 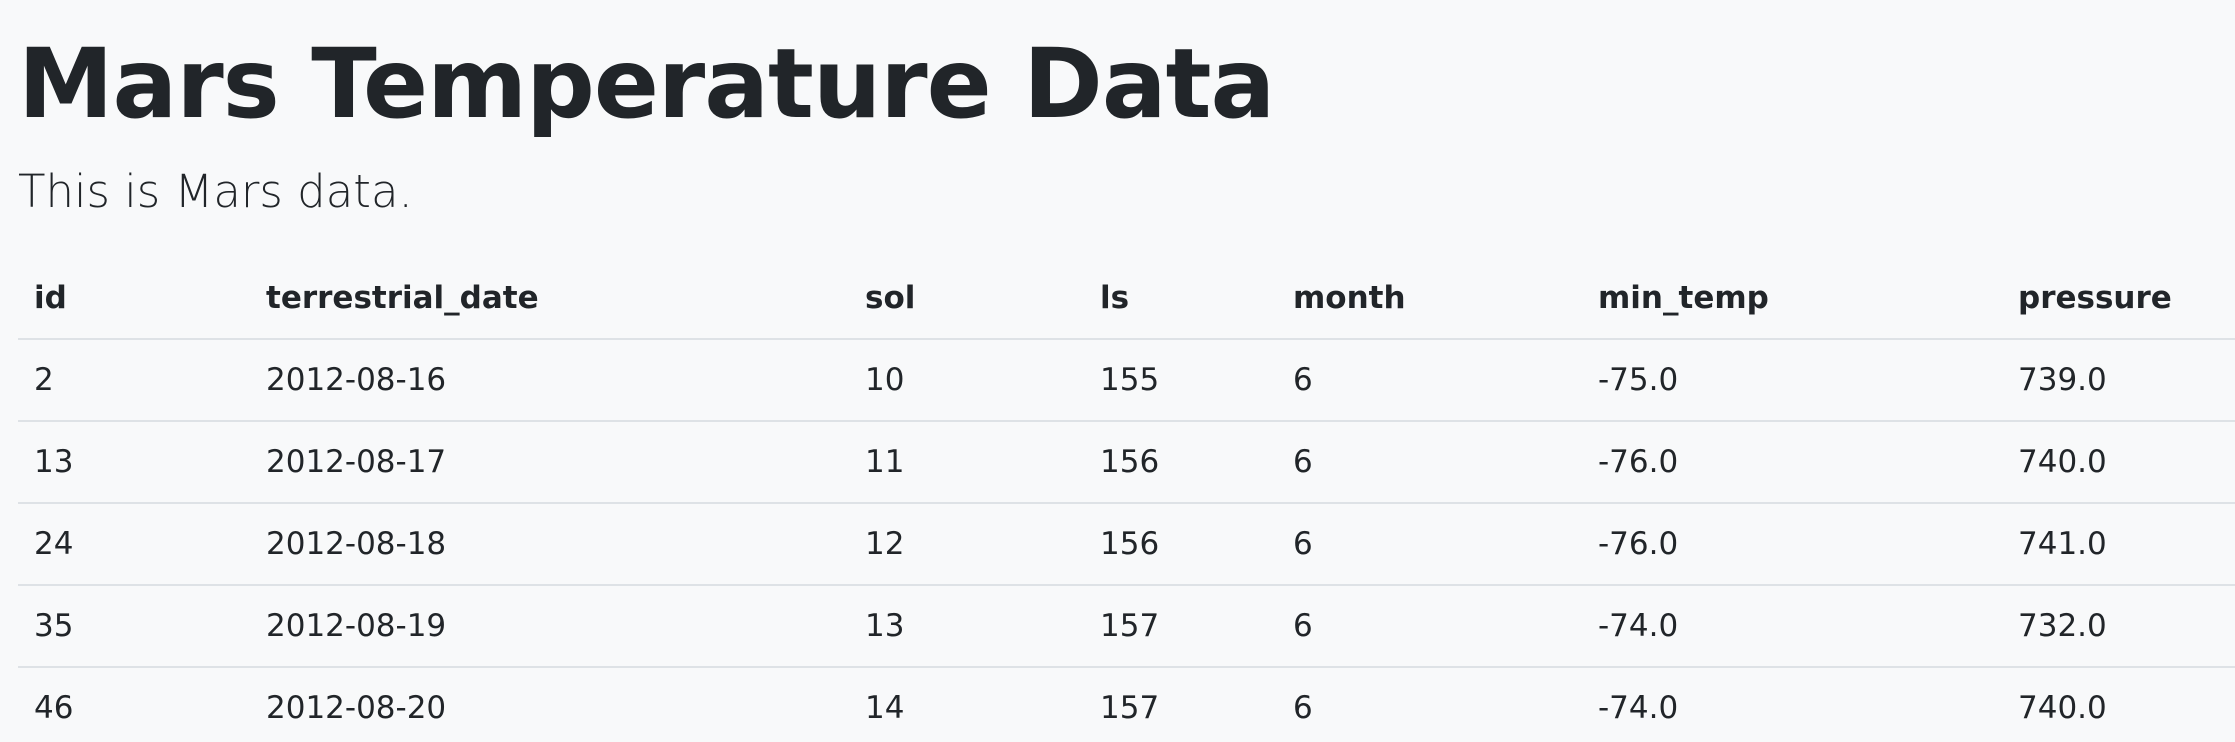 What do you see at coordinates (549, 626) in the screenshot?
I see `cell-terrestrial-date: 2012-08-19` at bounding box center [549, 626].